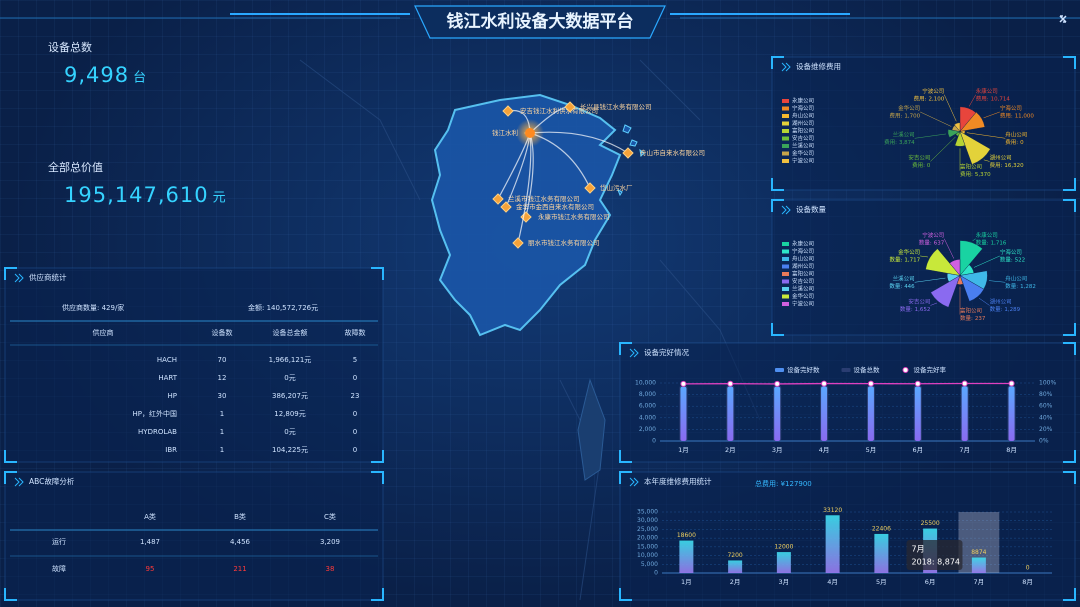 This screenshot has height=607, width=1080. I want to click on stat-unit: 元, so click(219, 198).